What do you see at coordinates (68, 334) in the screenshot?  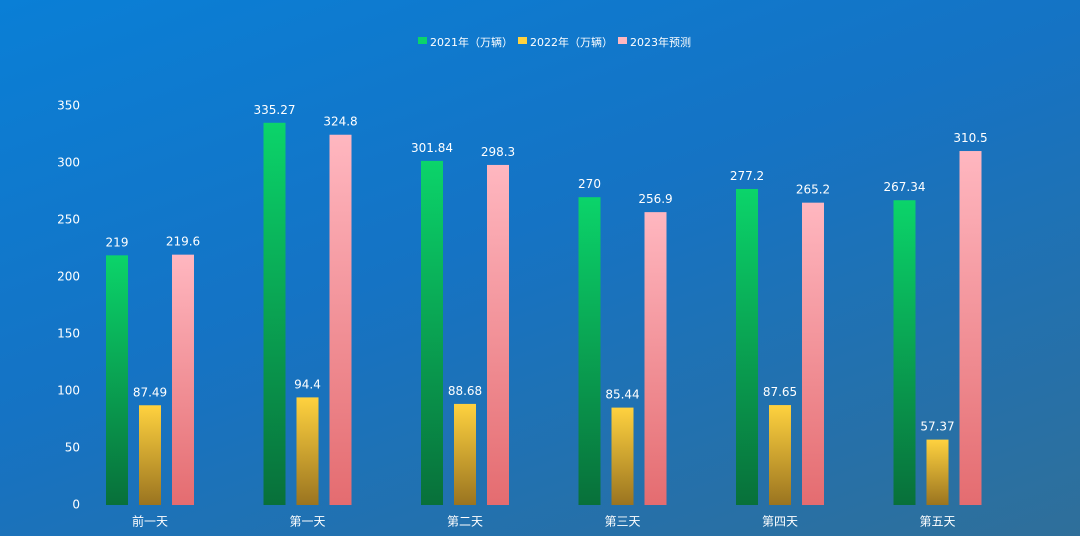 I see `y-tick-label: 150` at bounding box center [68, 334].